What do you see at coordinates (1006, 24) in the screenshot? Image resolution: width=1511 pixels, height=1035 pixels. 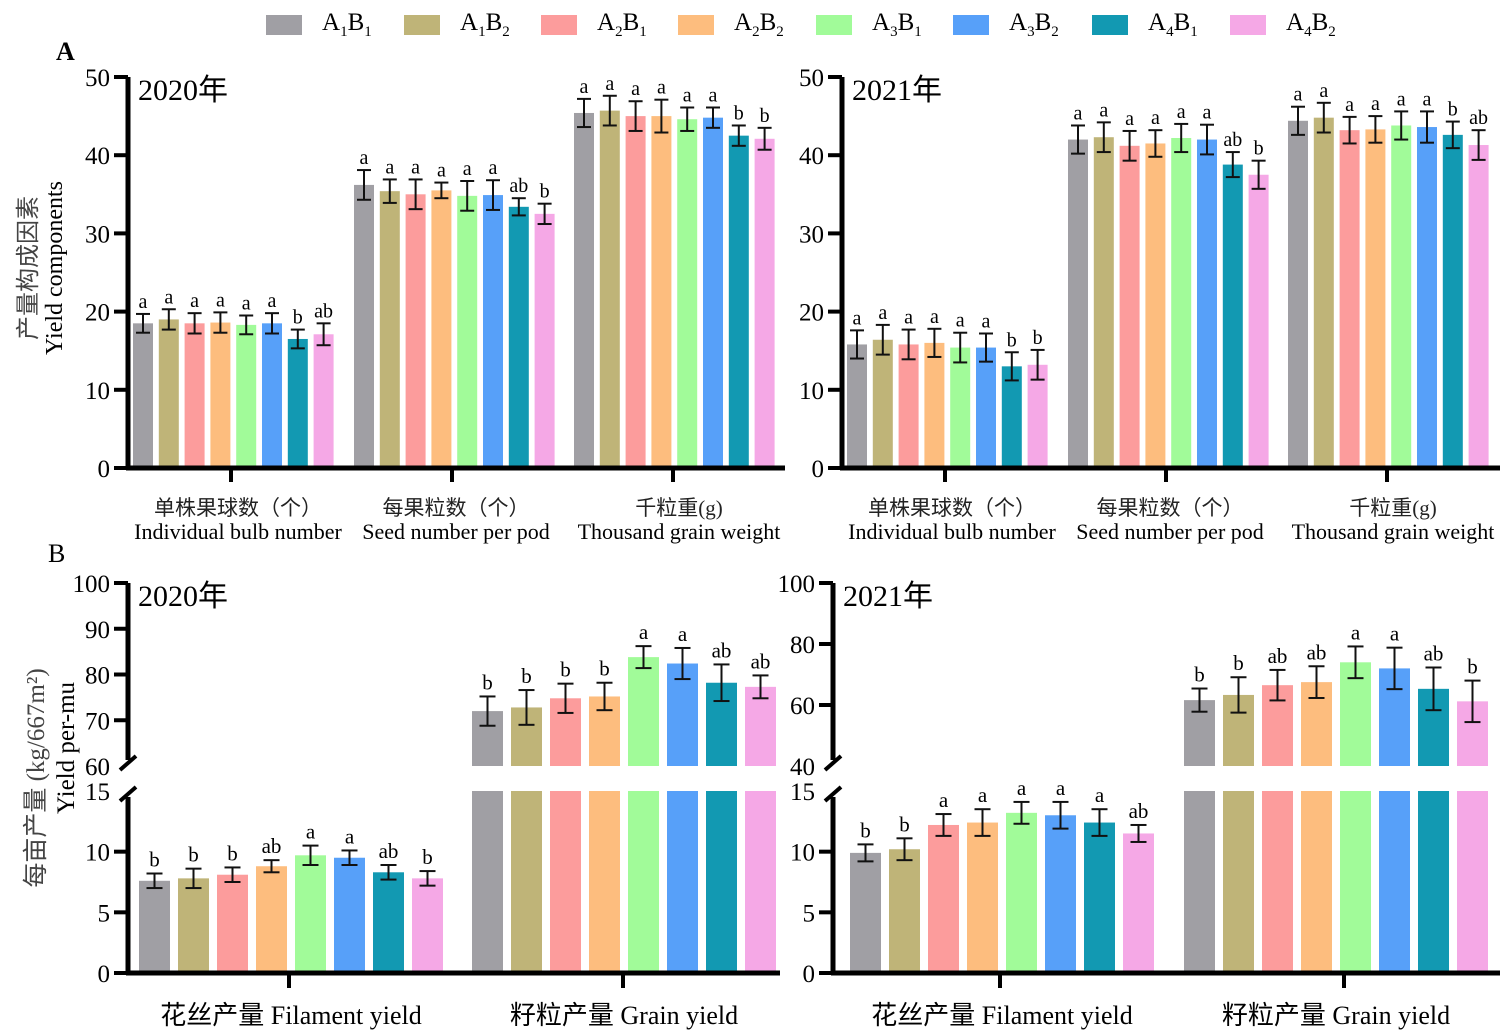 I see `legend-item: A3B2` at bounding box center [1006, 24].